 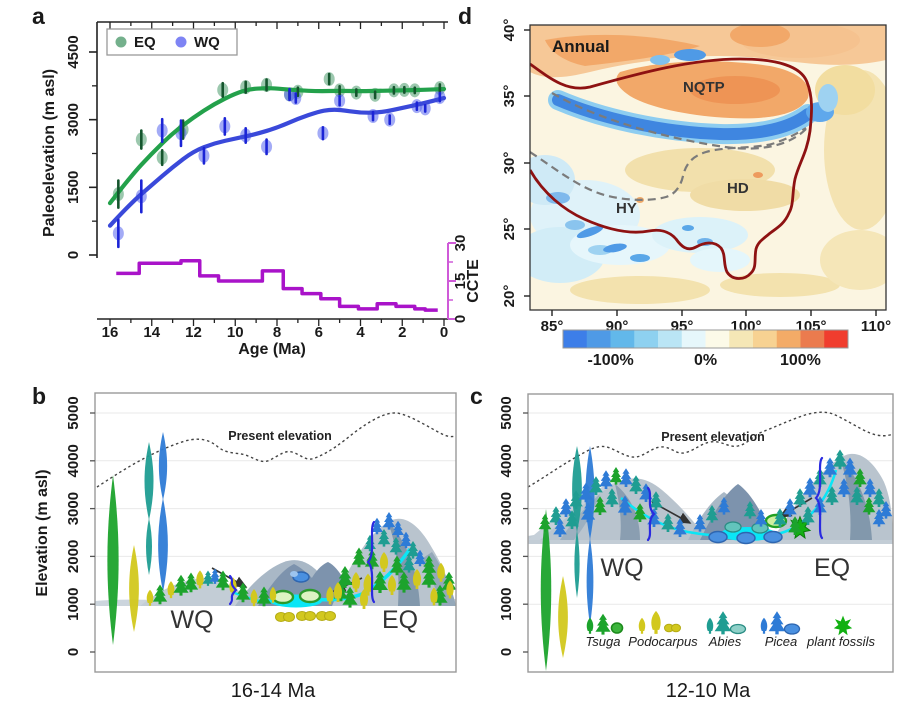 What do you see at coordinates (121, 42) in the screenshot?
I see `legend-swatch-eq` at bounding box center [121, 42].